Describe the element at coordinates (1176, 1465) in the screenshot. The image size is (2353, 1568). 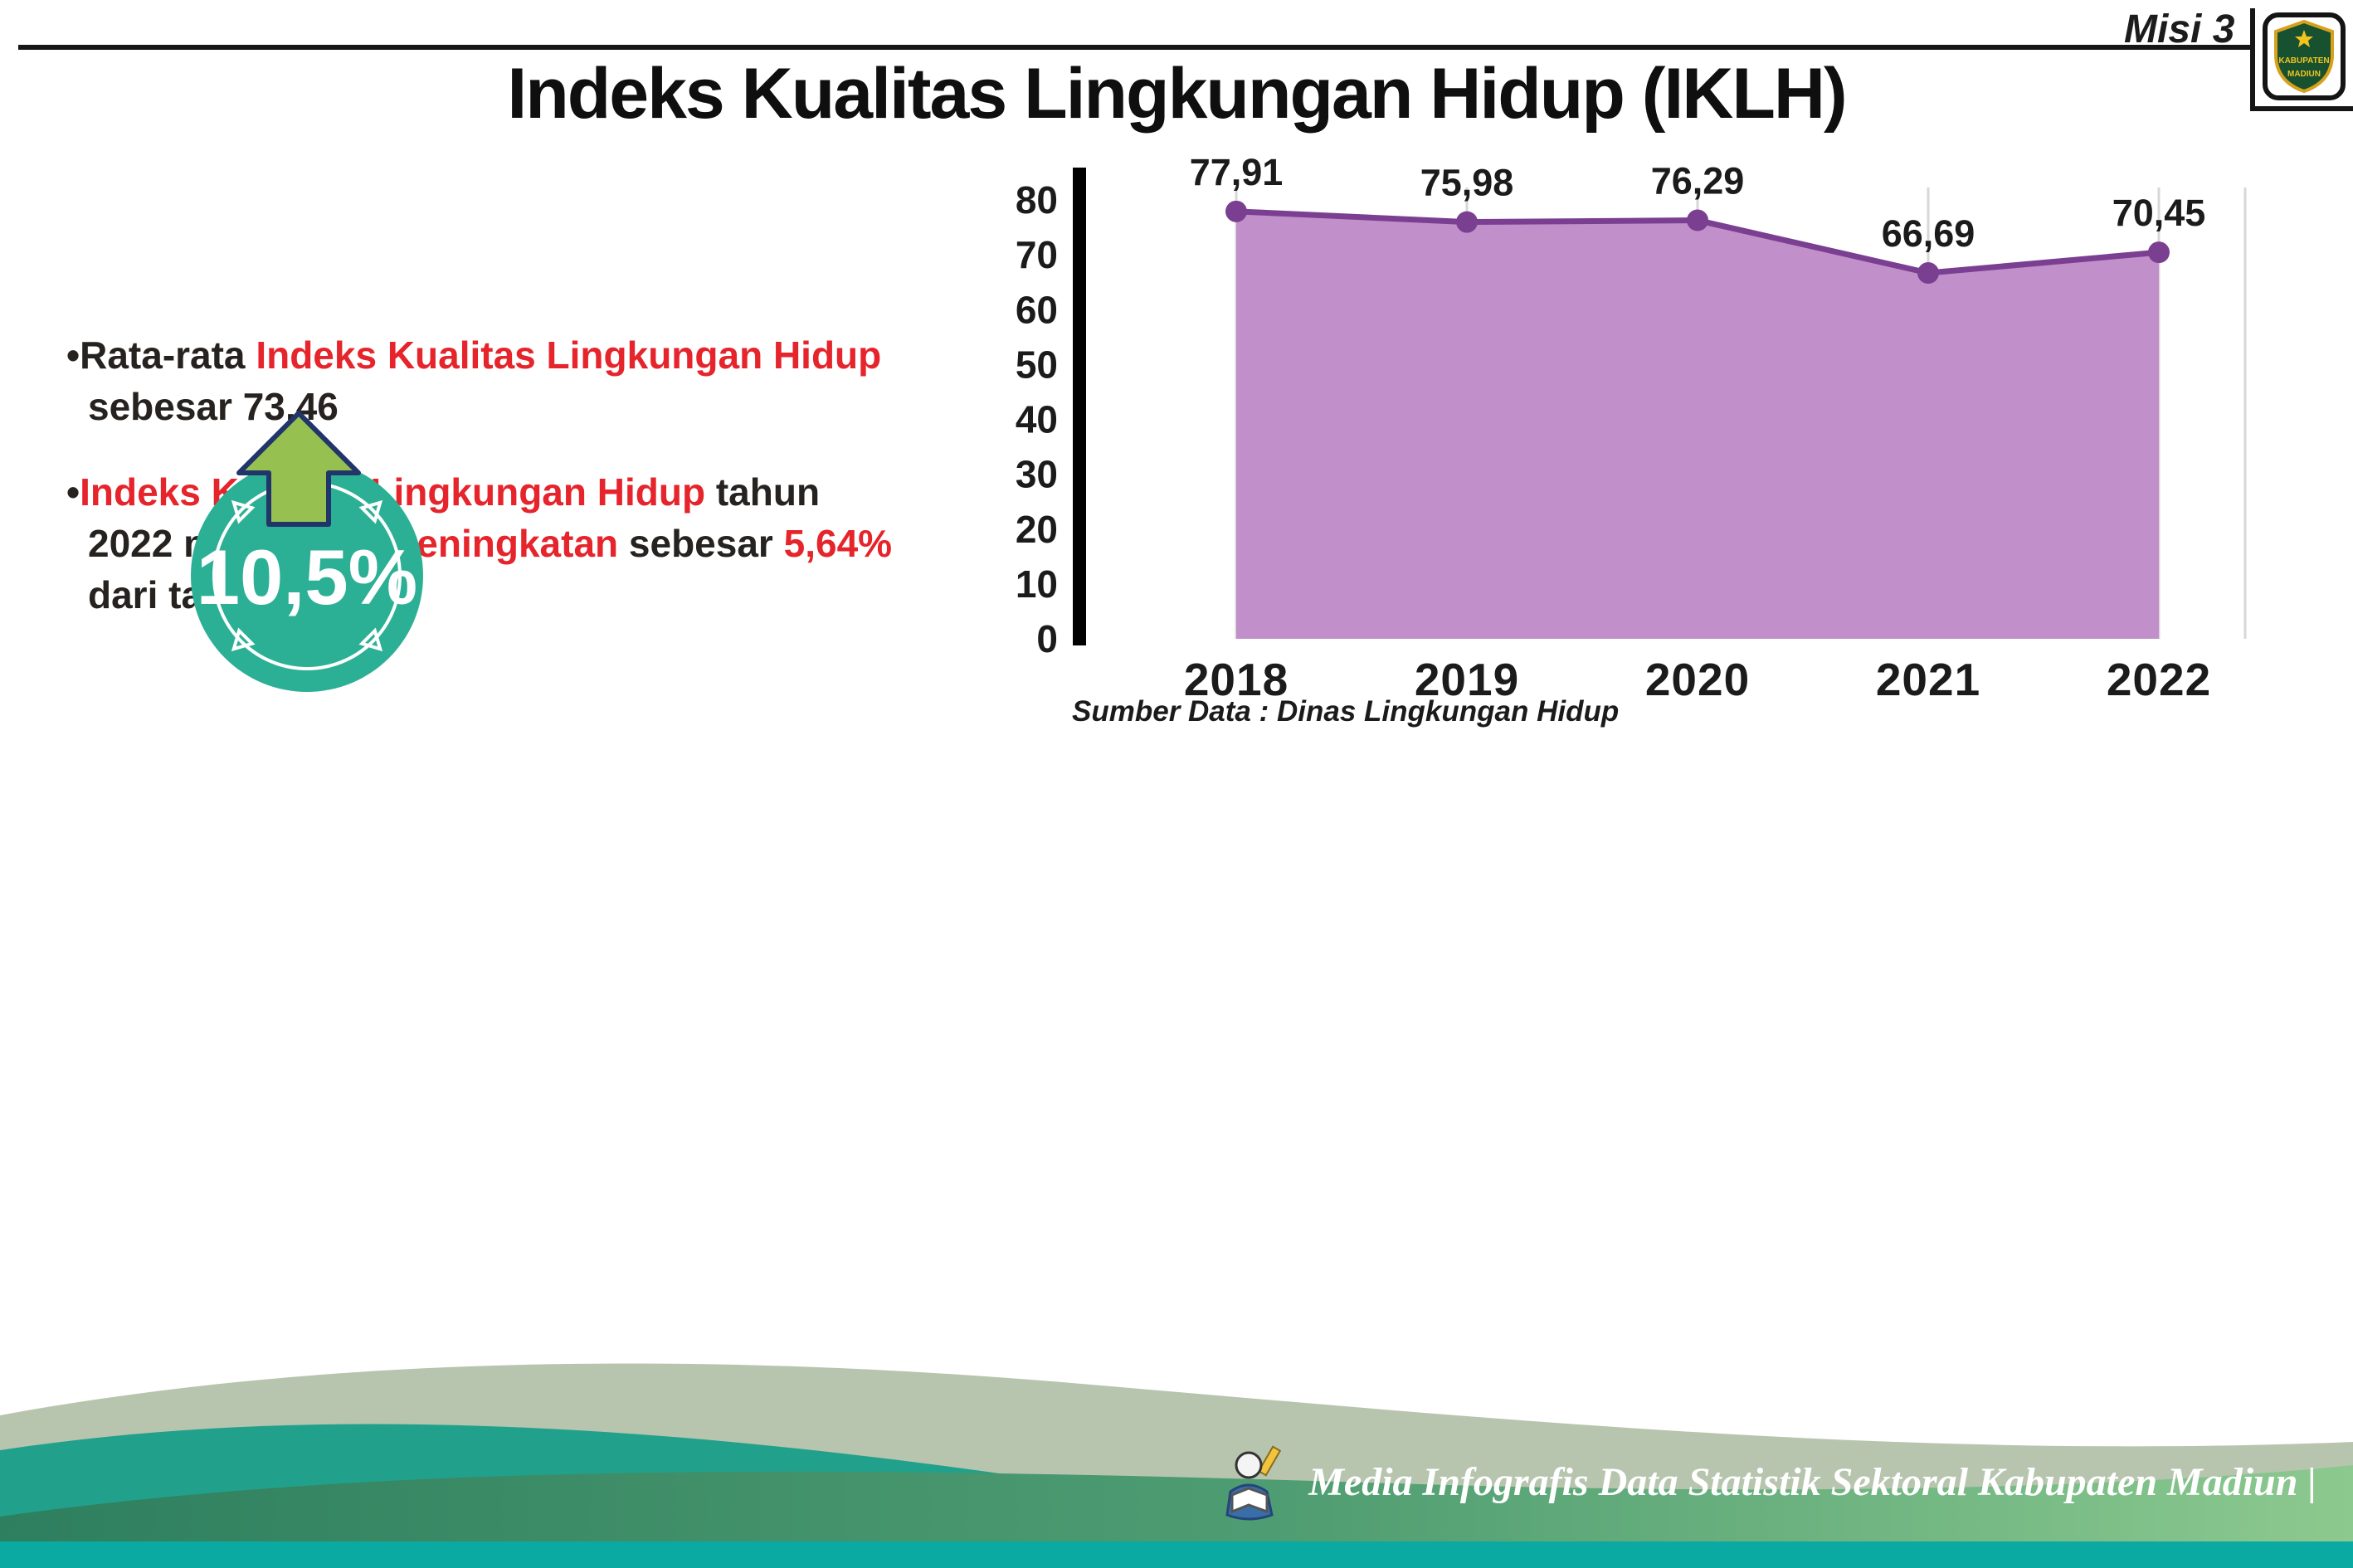
I see `footer-waves` at that location.